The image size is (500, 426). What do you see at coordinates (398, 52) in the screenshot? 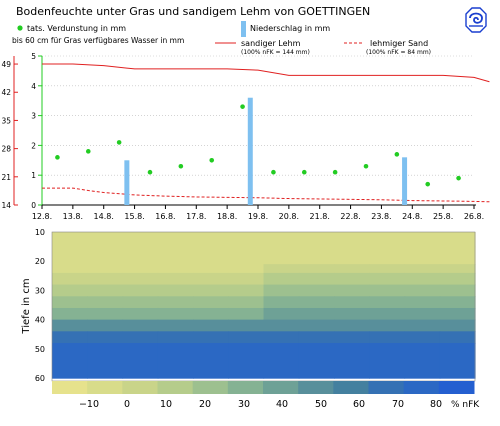
I see `legend-loamy-sand-sub: (100% nFK = 84 mm)` at bounding box center [398, 52].